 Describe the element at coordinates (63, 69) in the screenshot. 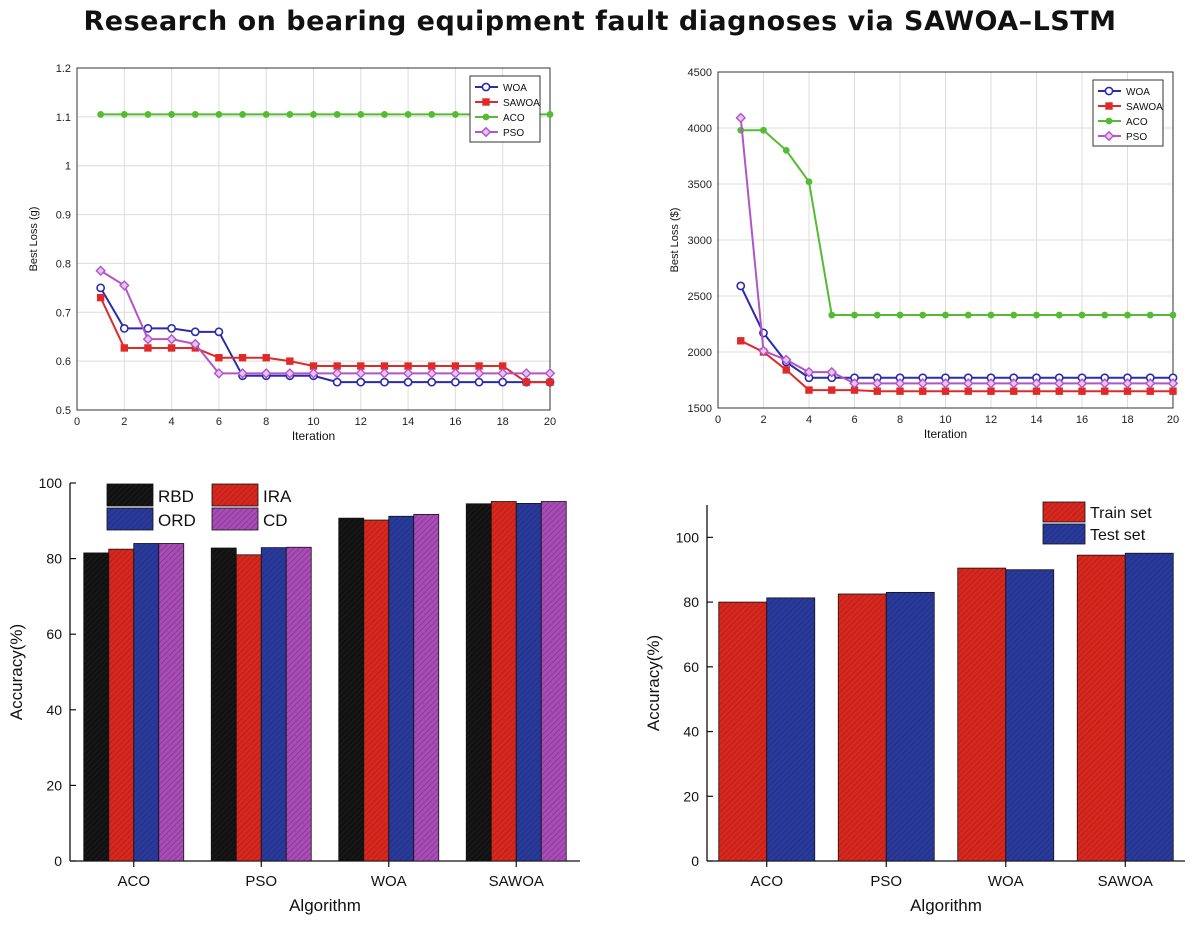

I see `y-tick-label: 1.2` at that location.